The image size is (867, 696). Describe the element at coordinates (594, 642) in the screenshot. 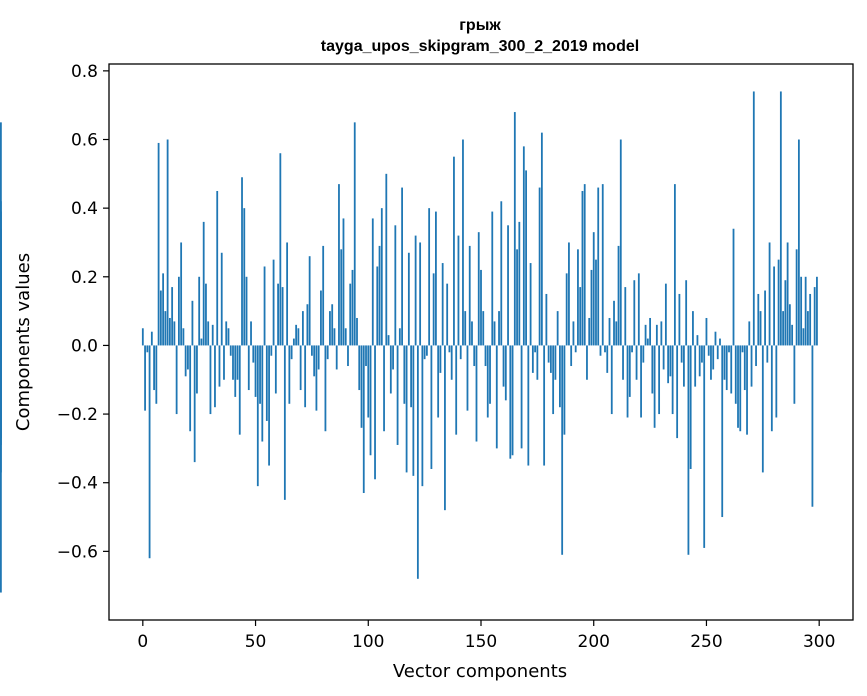

I see `x-tick-label: 200` at that location.